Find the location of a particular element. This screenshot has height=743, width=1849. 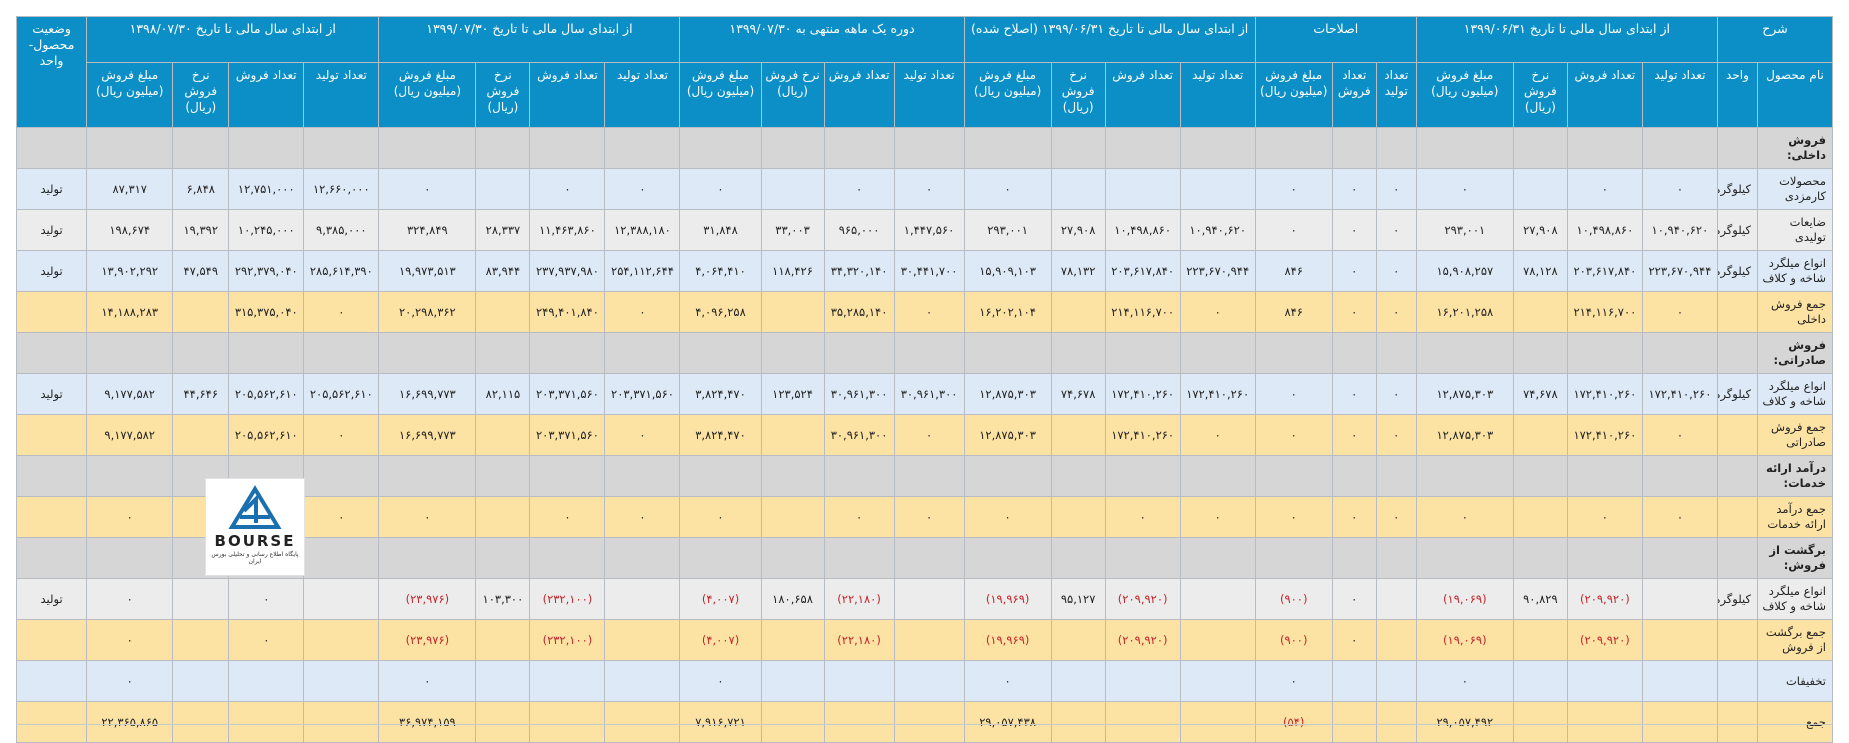

table-cell: ۲۹۳,۰۰۱ is located at coordinates (1464, 230).